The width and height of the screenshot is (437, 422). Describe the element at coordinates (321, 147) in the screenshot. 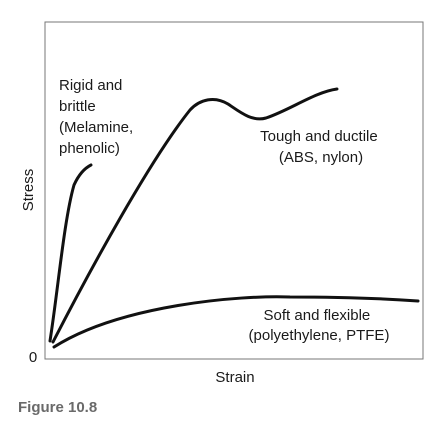

I see `tough-ductile-label: Tough and ductile (ABS, nylon)` at that location.